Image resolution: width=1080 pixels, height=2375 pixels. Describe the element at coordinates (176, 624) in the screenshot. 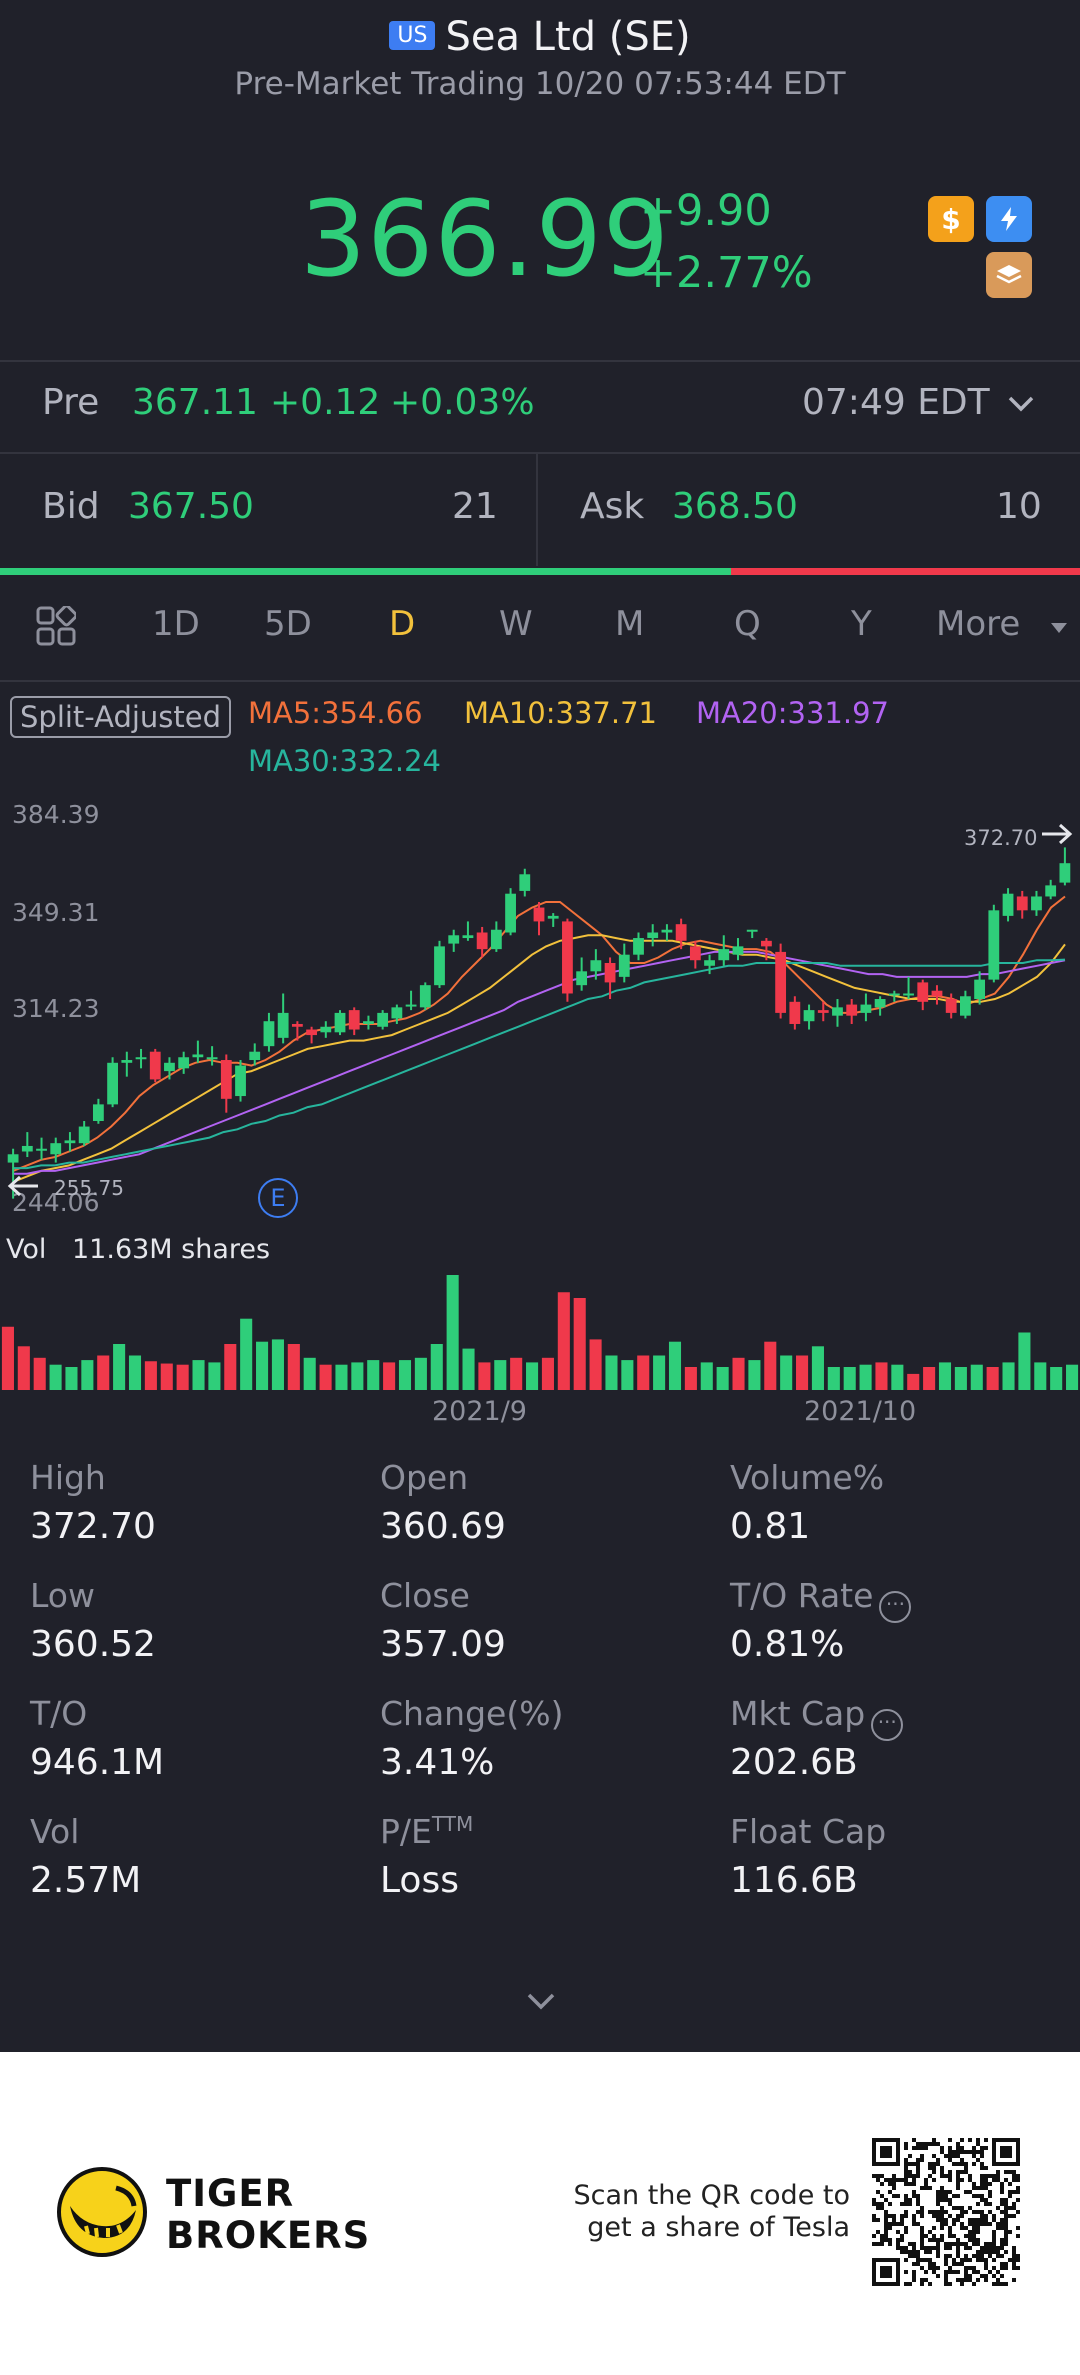

I see `tab-1d: 1D` at that location.